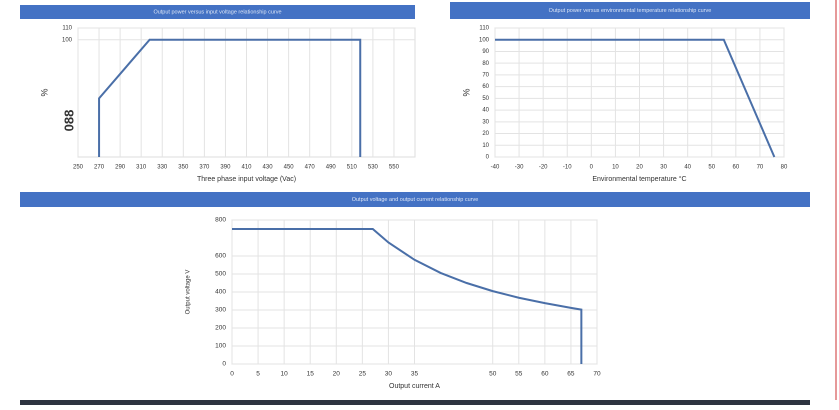  I want to click on x-tick-label: 530, so click(373, 168).